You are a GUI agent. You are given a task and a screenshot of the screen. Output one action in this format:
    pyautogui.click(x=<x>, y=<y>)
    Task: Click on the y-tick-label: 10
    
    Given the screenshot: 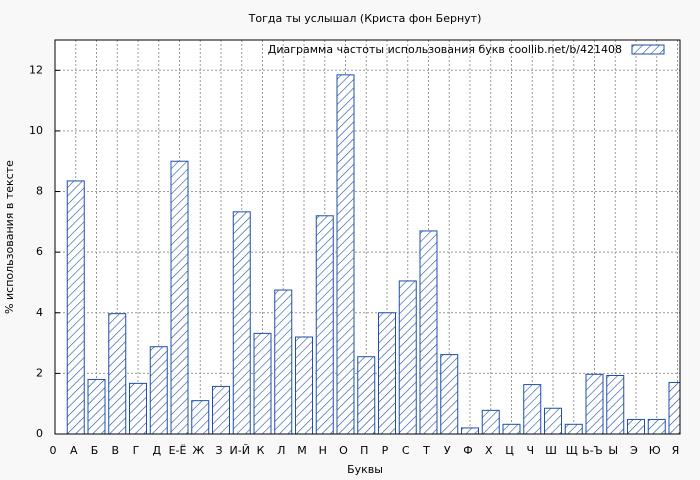 What is the action you would take?
    pyautogui.click(x=36, y=130)
    